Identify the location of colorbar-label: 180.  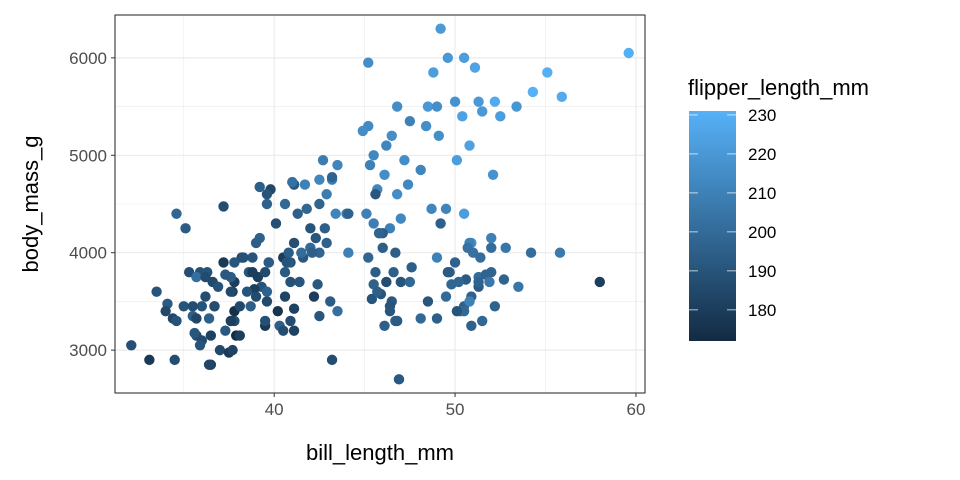
(762, 310).